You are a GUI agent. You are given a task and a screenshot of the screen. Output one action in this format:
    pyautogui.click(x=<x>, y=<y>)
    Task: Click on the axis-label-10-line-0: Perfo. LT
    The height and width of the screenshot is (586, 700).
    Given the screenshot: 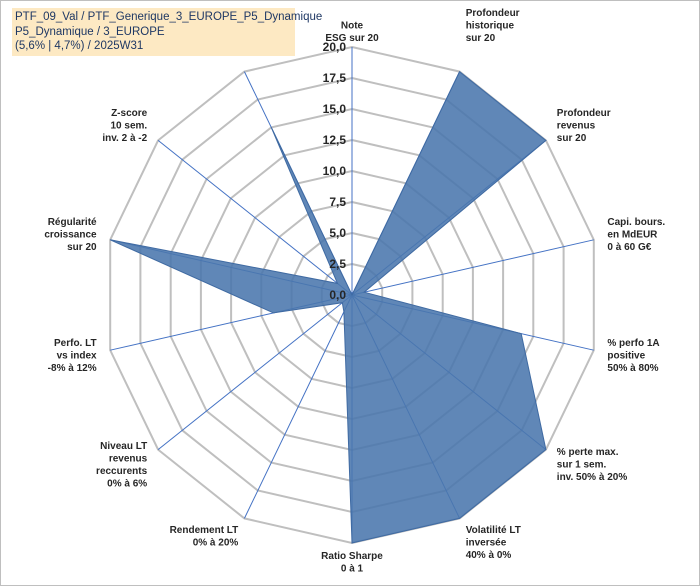 What is the action you would take?
    pyautogui.click(x=75, y=343)
    